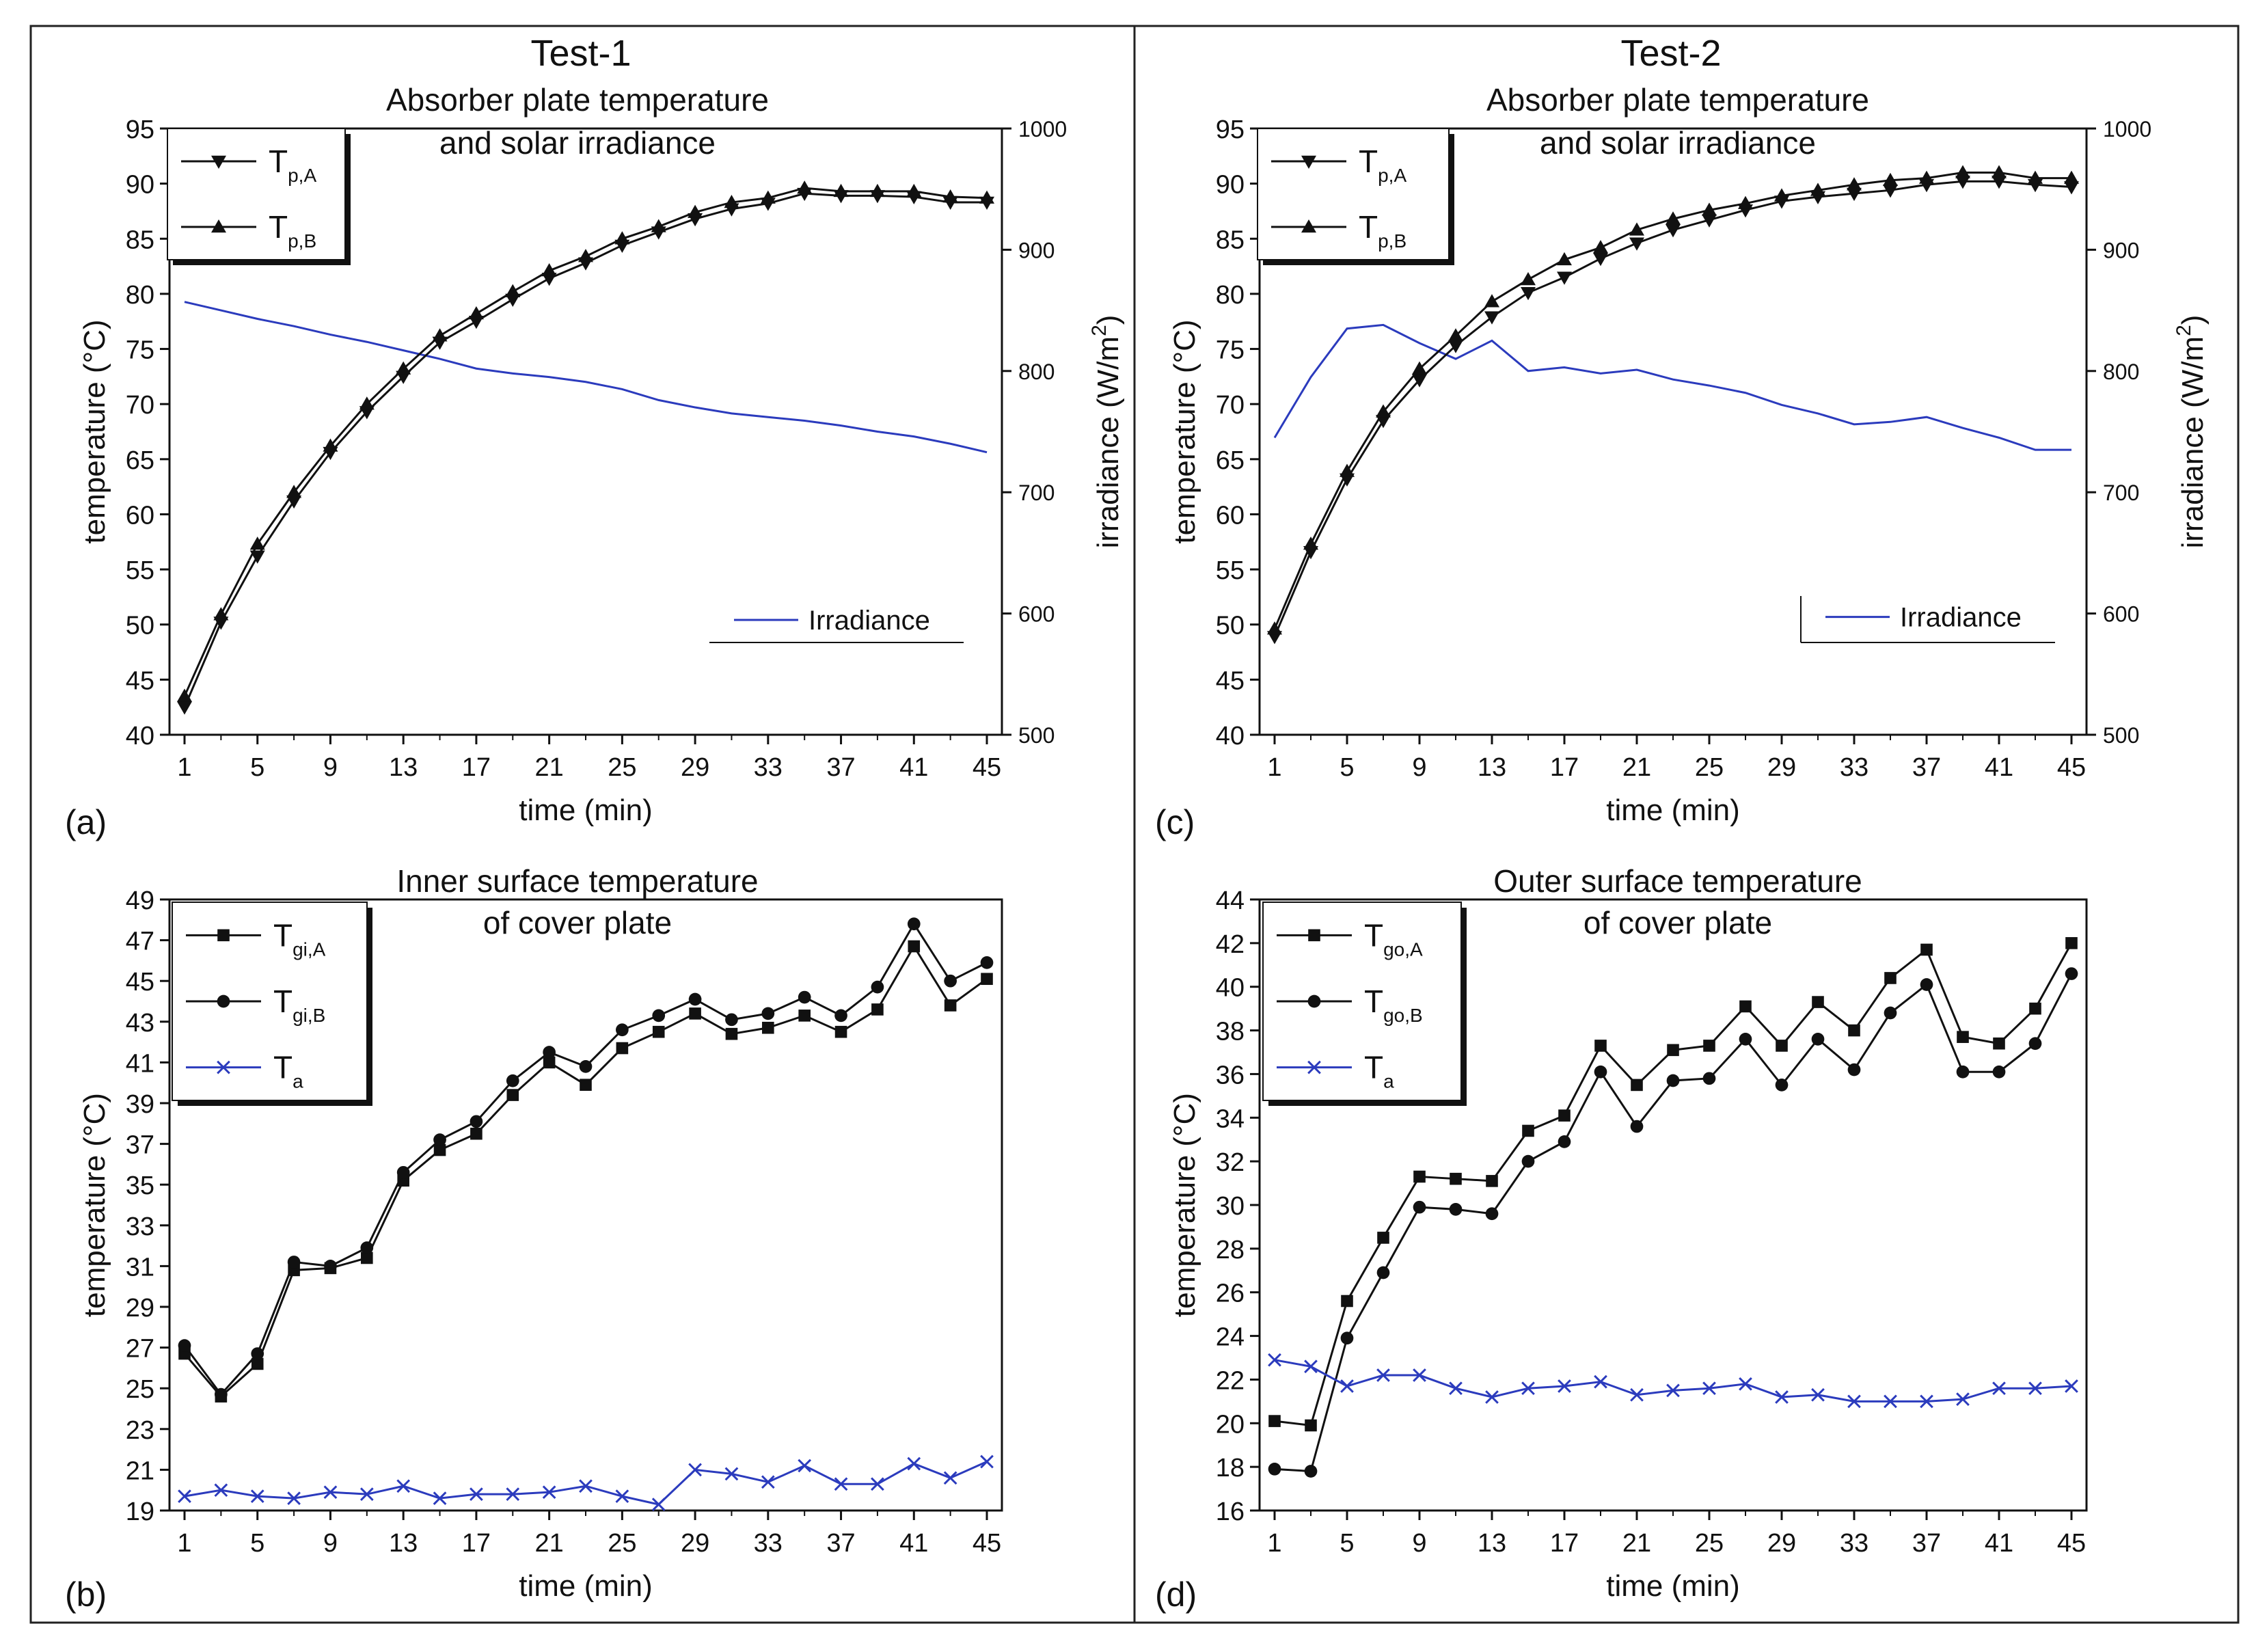  Describe the element at coordinates (1231, 1337) in the screenshot. I see `y-tick-label: 24` at that location.